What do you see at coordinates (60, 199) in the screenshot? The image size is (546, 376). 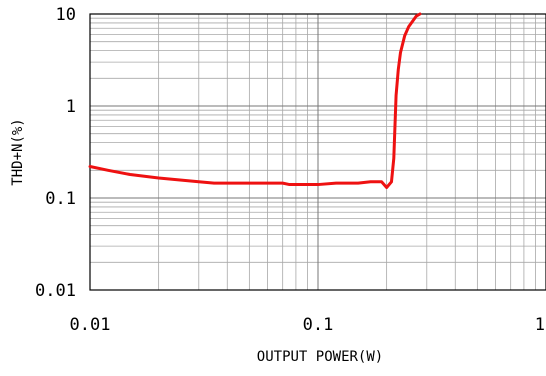 I see `y-tick-label: 0.1` at bounding box center [60, 199].